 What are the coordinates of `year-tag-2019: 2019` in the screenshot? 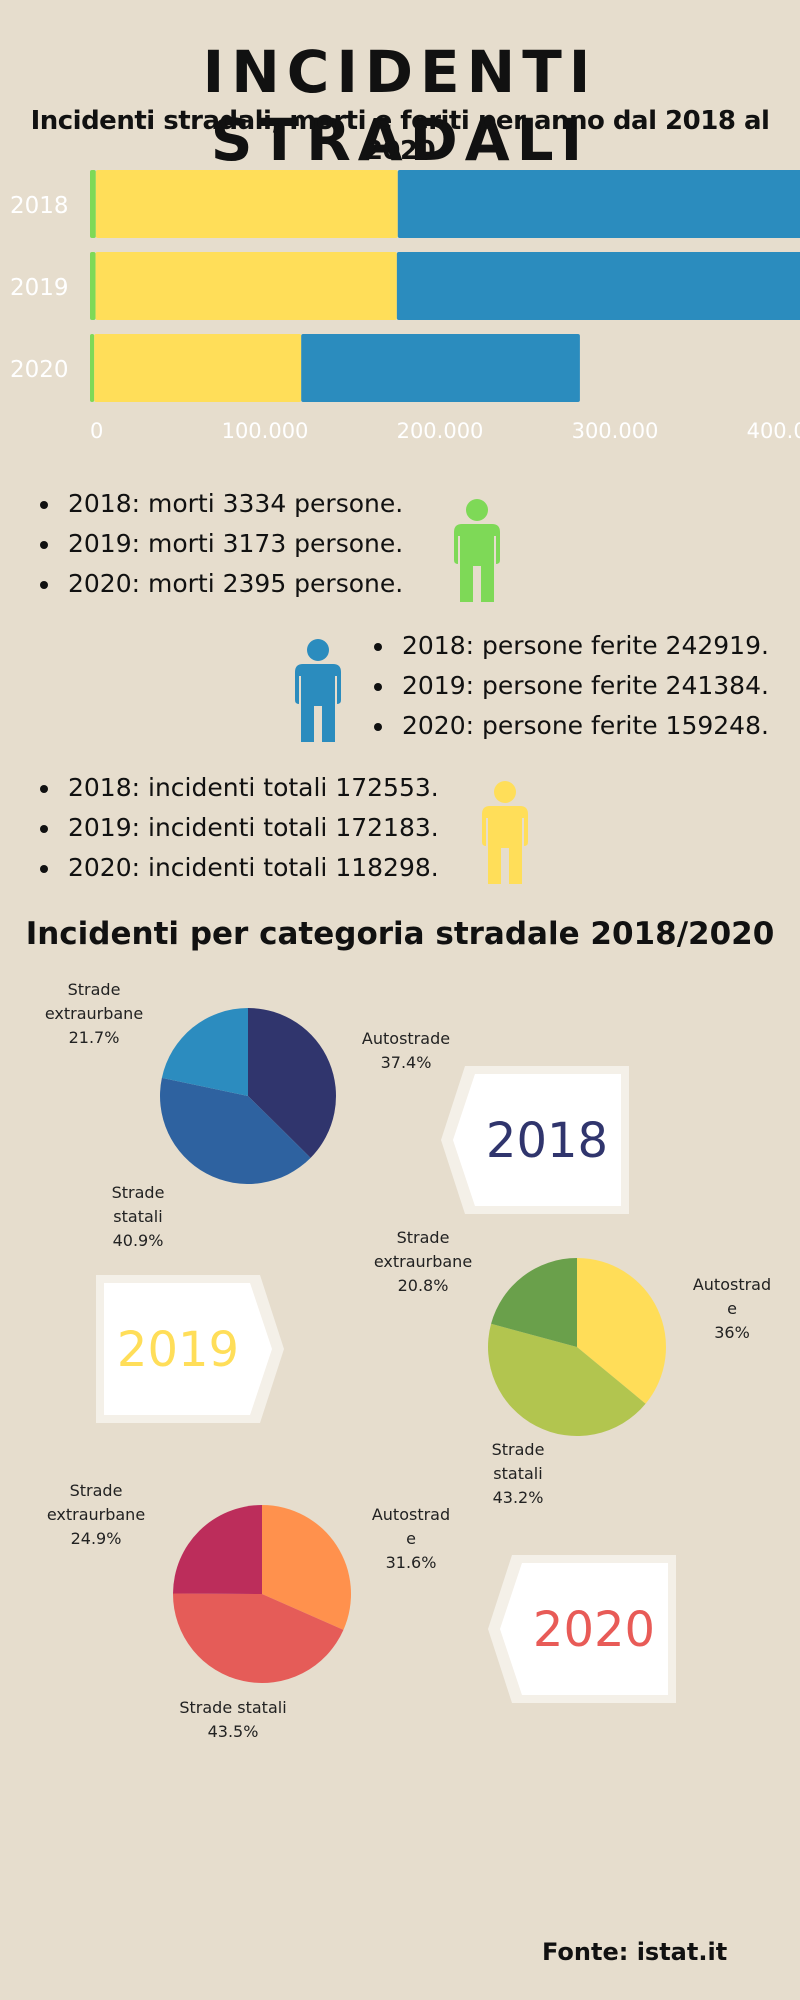 It's located at (190, 1349).